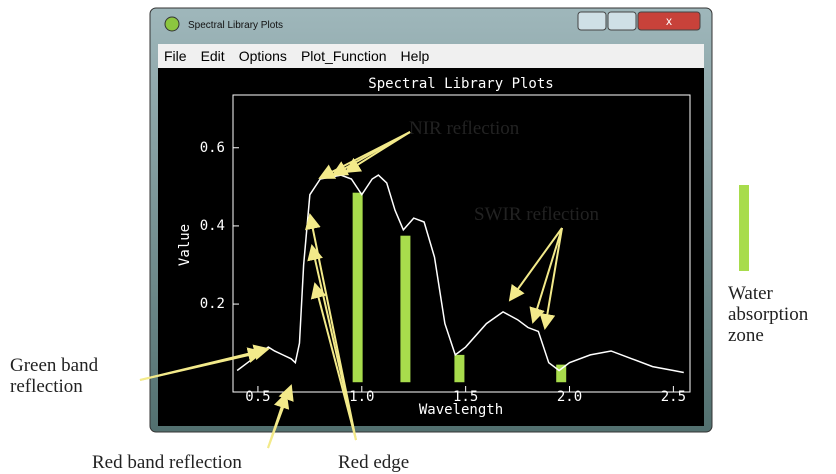 This screenshot has width=836, height=474. What do you see at coordinates (622, 21) in the screenshot?
I see `maximize-button` at bounding box center [622, 21].